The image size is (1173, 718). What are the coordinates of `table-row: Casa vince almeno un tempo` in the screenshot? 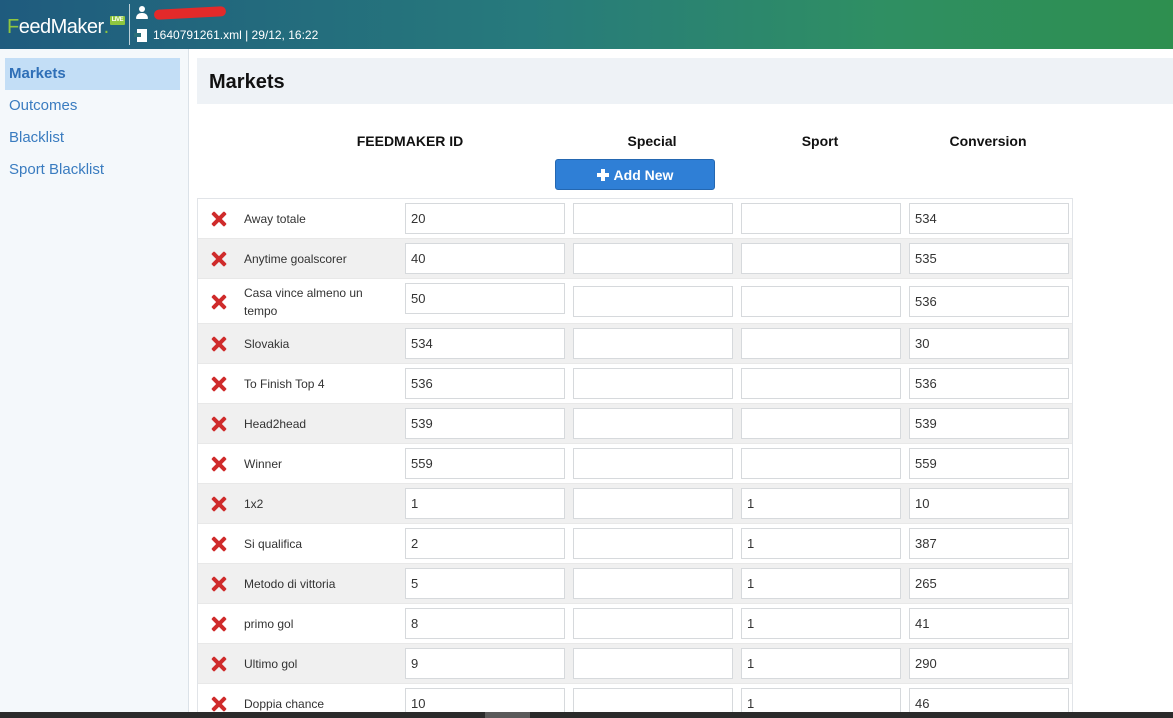 It's located at (635, 301).